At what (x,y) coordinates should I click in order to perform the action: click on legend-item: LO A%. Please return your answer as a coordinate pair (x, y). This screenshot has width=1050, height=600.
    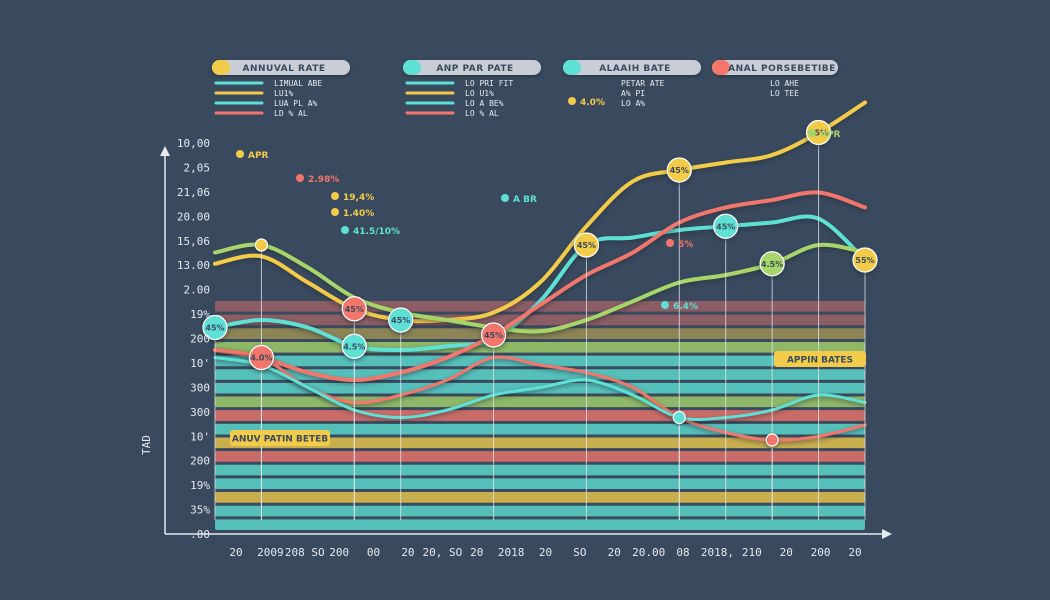
    Looking at the image, I should click on (633, 103).